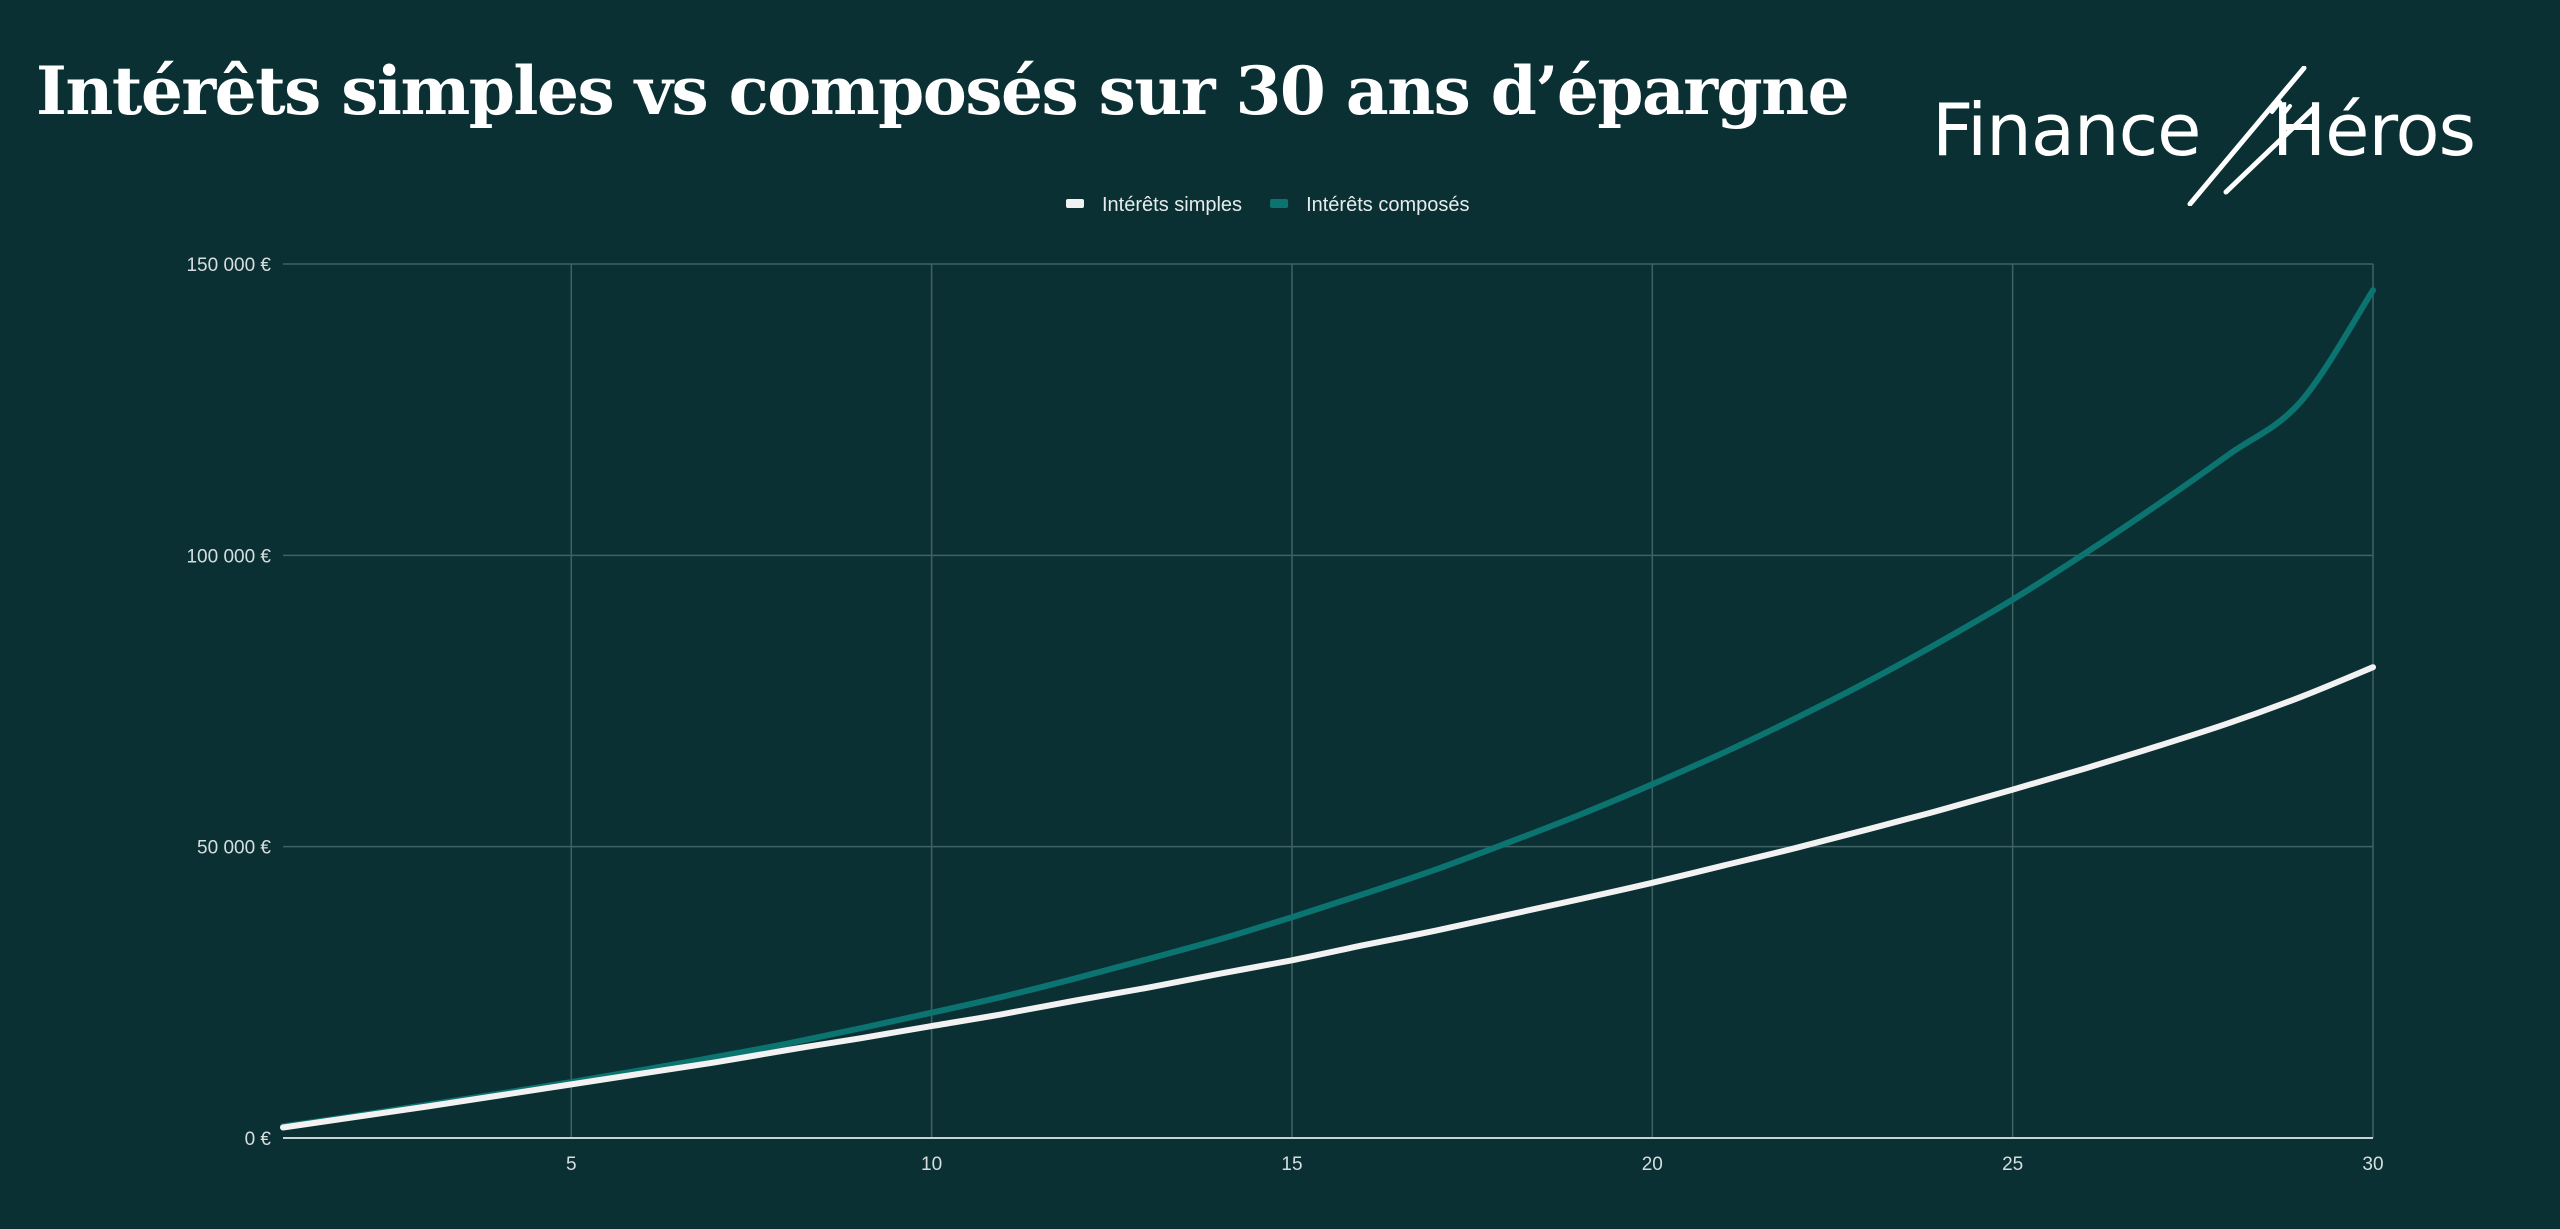 This screenshot has width=2560, height=1229. Describe the element at coordinates (2066, 130) in the screenshot. I see `logo-word-finance: Finance` at that location.